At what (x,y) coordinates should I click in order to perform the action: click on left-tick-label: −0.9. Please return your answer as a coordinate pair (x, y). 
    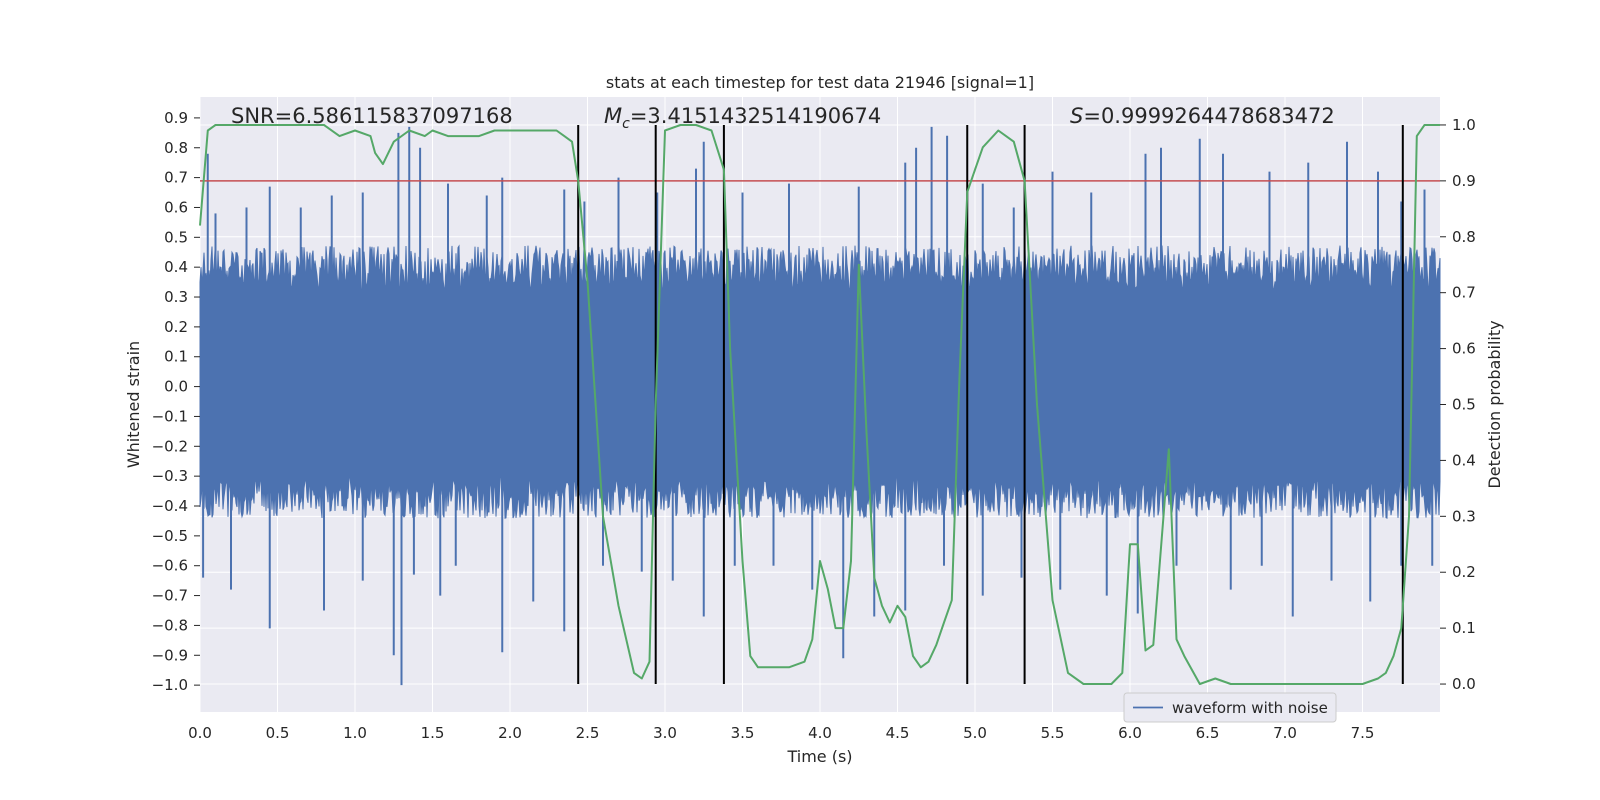
    Looking at the image, I should click on (170, 655).